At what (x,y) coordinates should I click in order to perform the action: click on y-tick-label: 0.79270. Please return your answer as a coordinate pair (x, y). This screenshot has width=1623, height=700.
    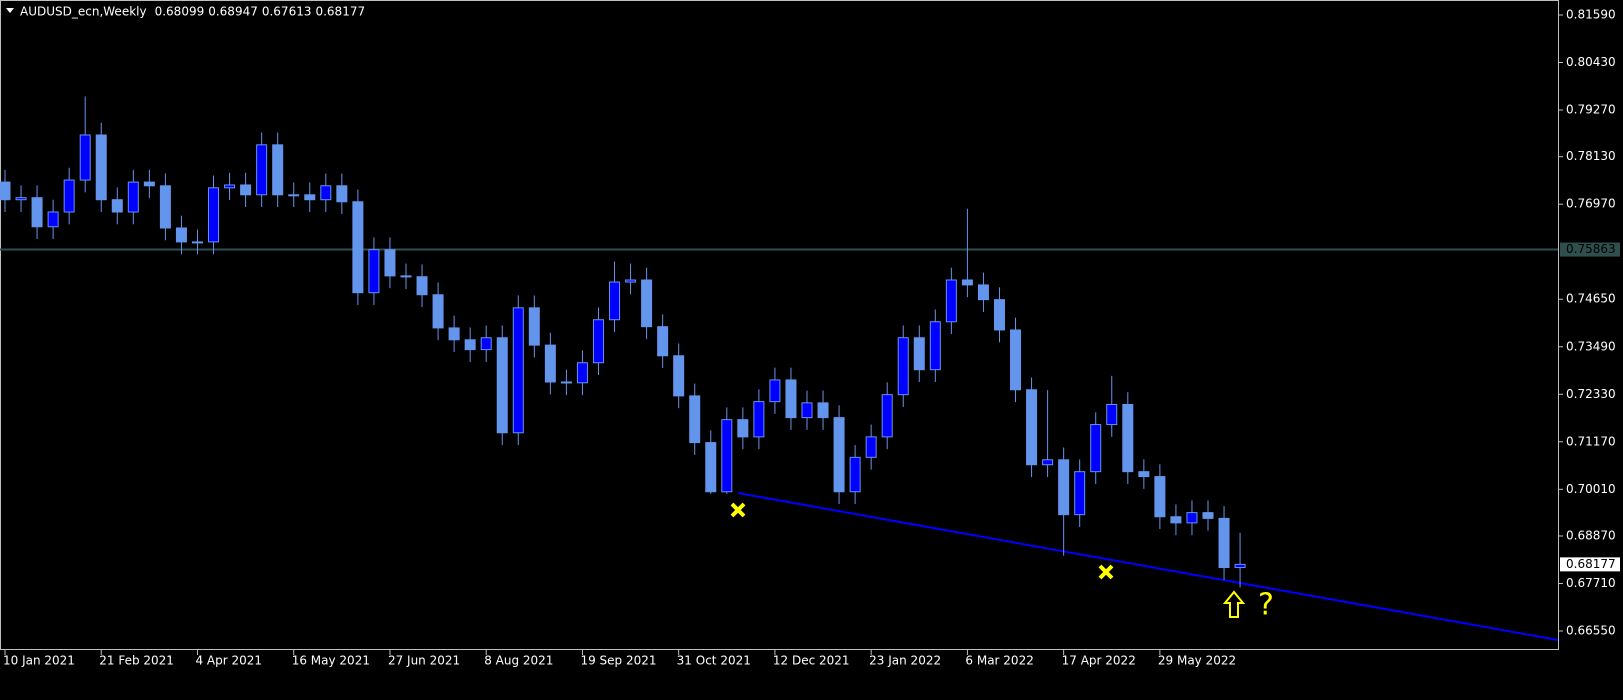
    Looking at the image, I should click on (1591, 110).